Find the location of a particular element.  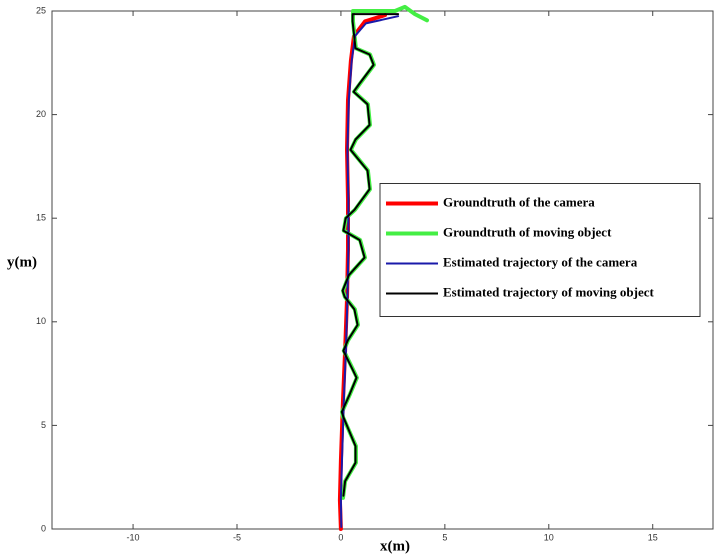

y-tick-label: 5 is located at coordinates (43, 425).